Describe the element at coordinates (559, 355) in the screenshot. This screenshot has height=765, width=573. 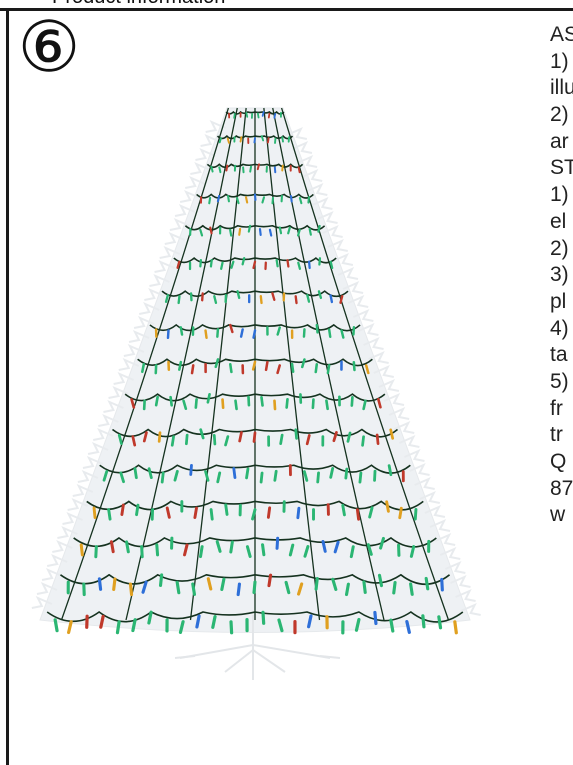
I see `instruction-line: ta` at that location.